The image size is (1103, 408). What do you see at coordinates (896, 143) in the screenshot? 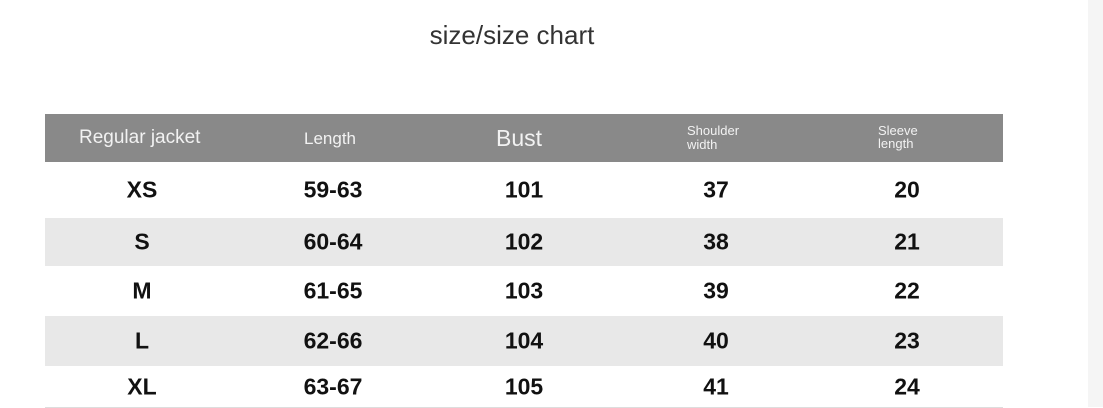
I see `header-line: length` at bounding box center [896, 143].